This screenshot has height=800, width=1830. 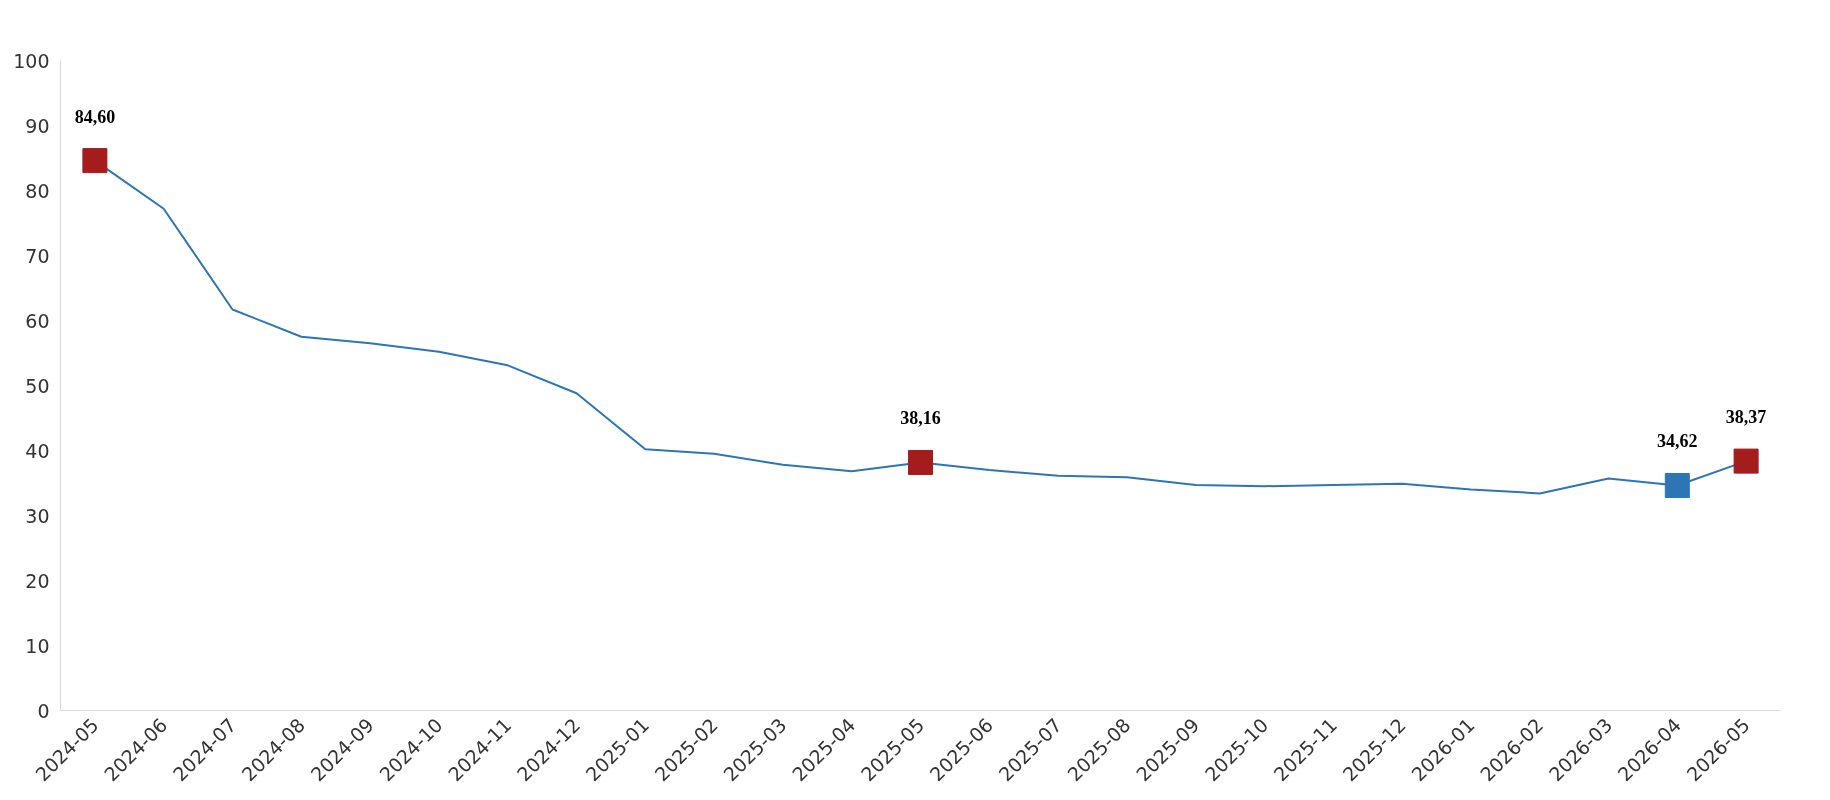 I want to click on y-tick-label: 0, so click(x=43, y=710).